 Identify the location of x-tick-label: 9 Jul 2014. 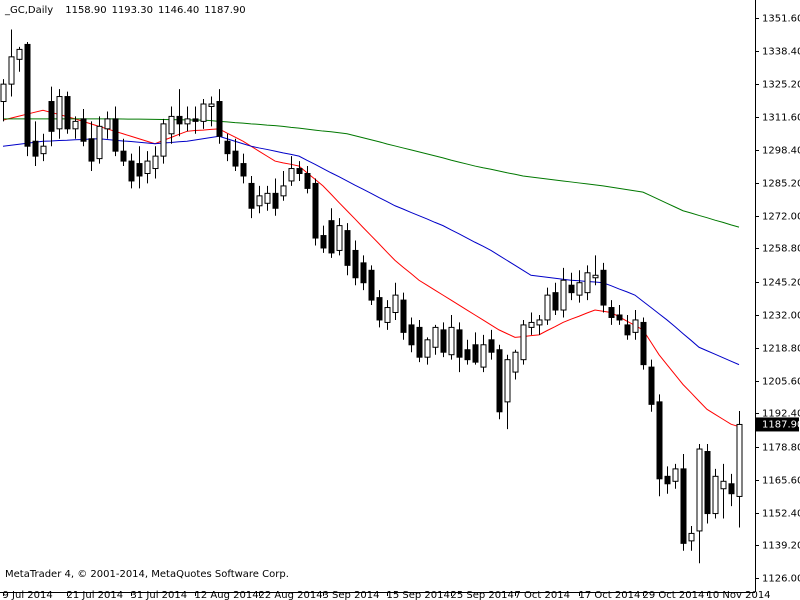
(28, 595).